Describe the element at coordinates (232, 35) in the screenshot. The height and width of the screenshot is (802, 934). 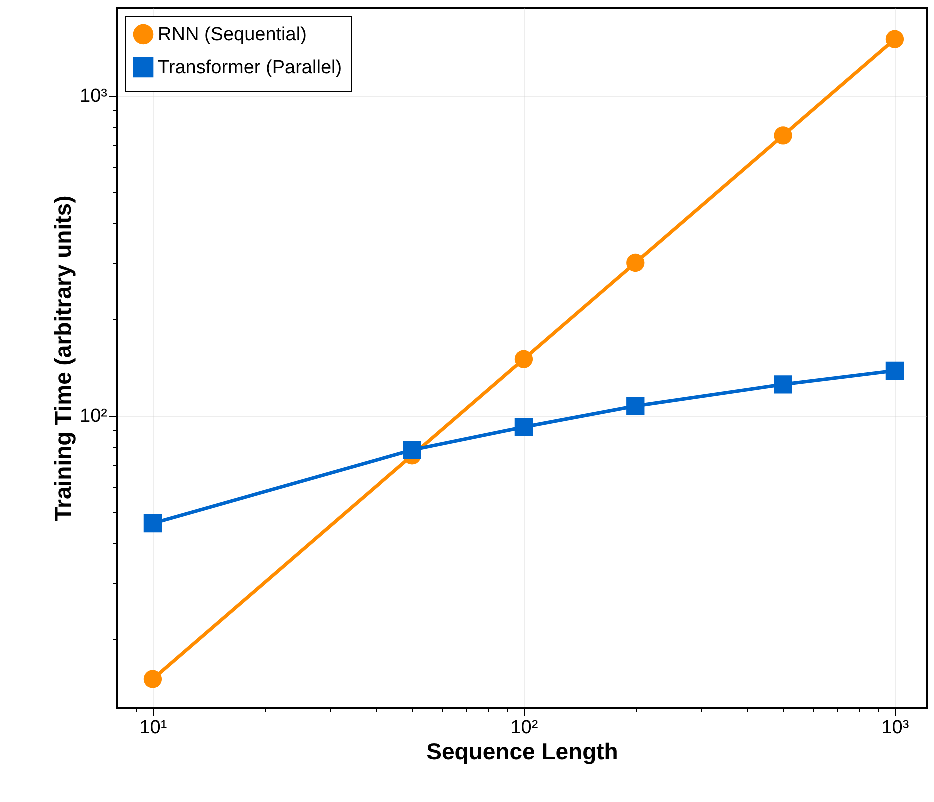
I see `legend-label: RNN (Sequential)` at that location.